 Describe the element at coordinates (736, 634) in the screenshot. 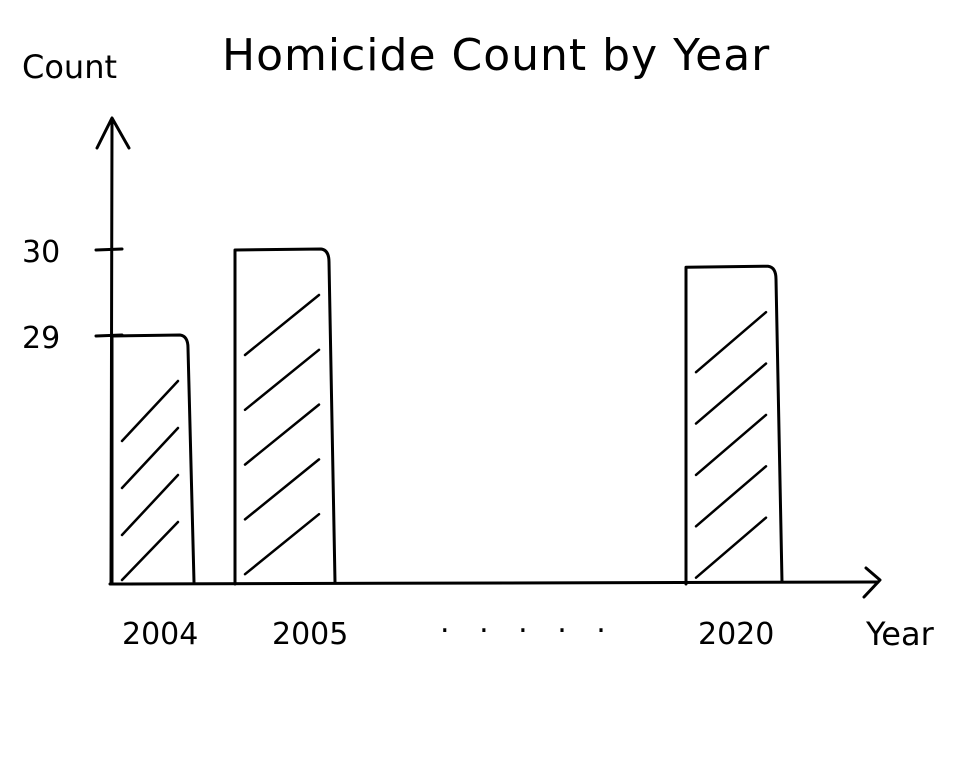

I see `x-tick-label: 2020` at that location.